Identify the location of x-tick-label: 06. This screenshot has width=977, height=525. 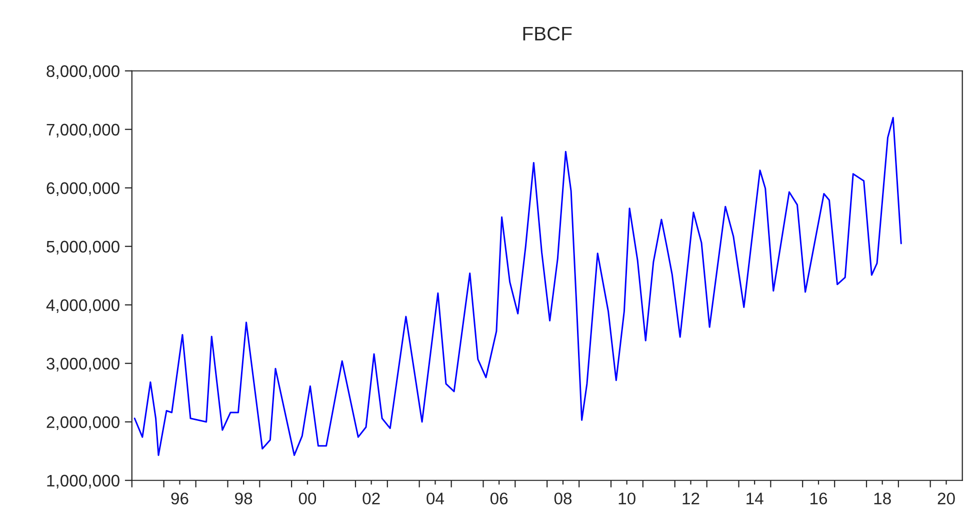
(499, 498).